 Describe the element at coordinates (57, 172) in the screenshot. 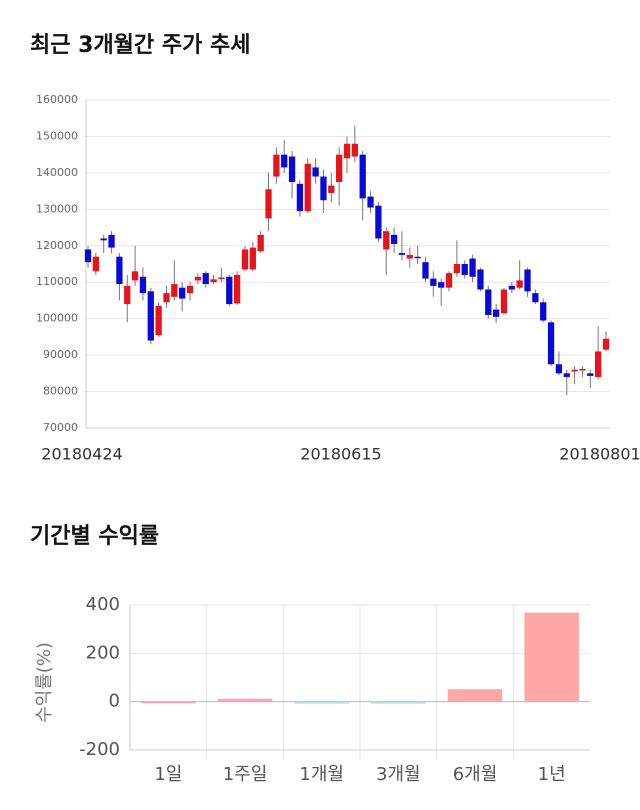

I see `y-tick-label: 140000` at that location.